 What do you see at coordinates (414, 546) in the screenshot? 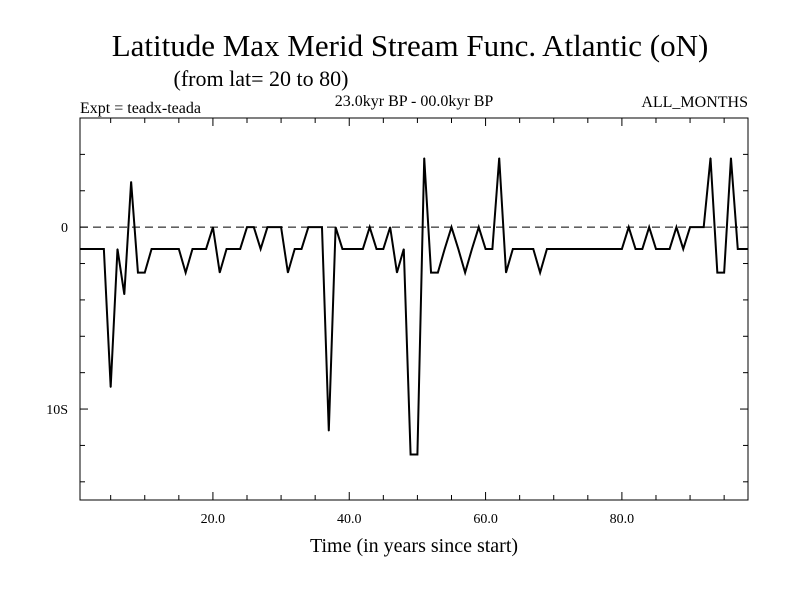
I see `x-axis-label: Time (in years since start)` at bounding box center [414, 546].